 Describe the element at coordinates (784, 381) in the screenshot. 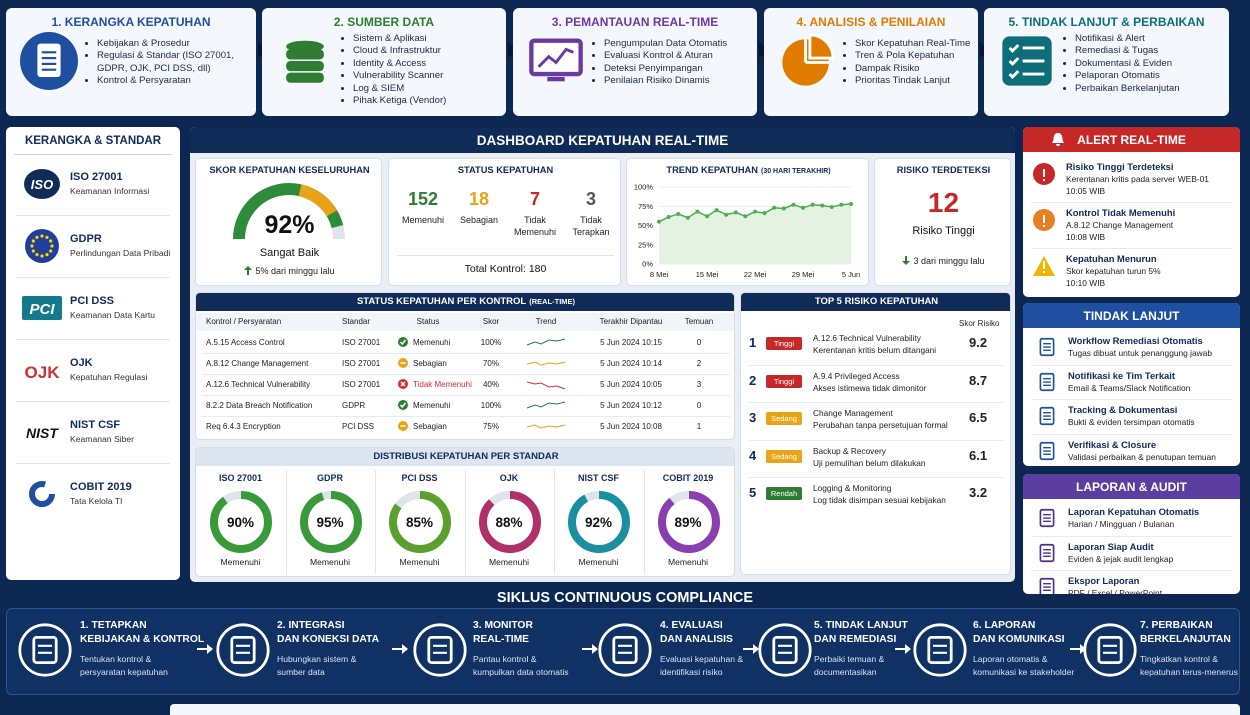

I see `risk-level: Tinggi` at that location.